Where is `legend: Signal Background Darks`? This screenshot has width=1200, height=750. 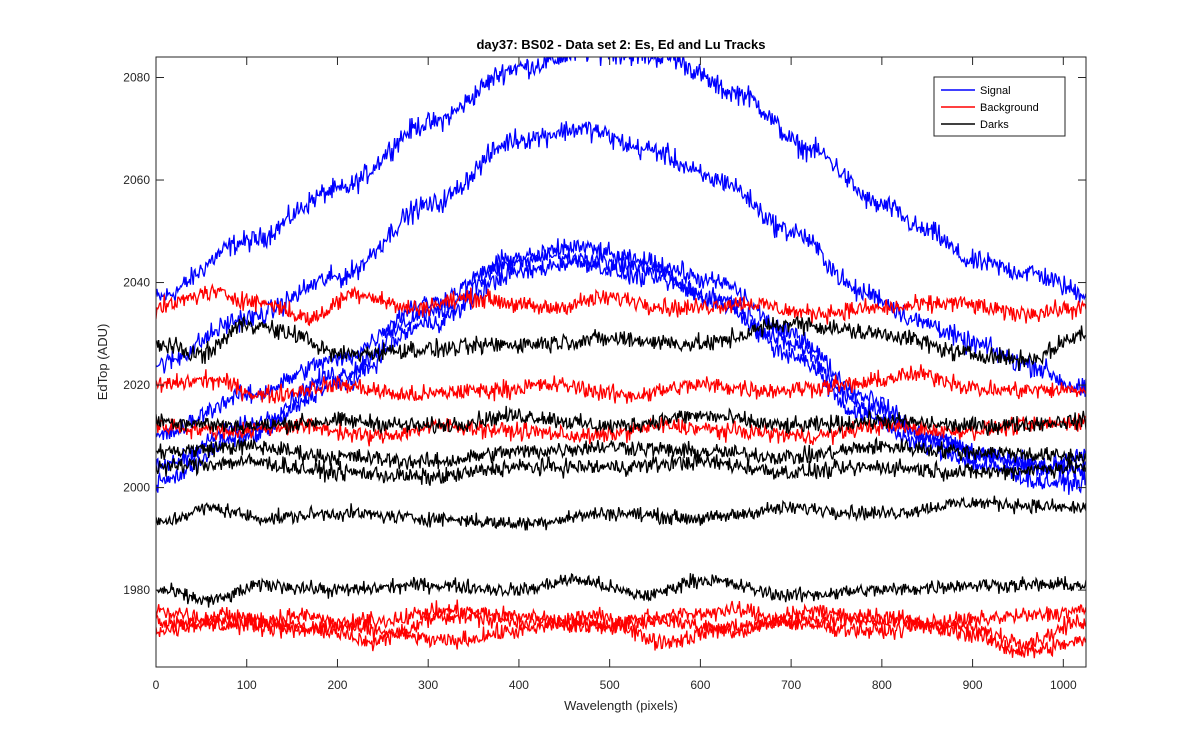
legend: Signal Background Darks is located at coordinates (999, 106).